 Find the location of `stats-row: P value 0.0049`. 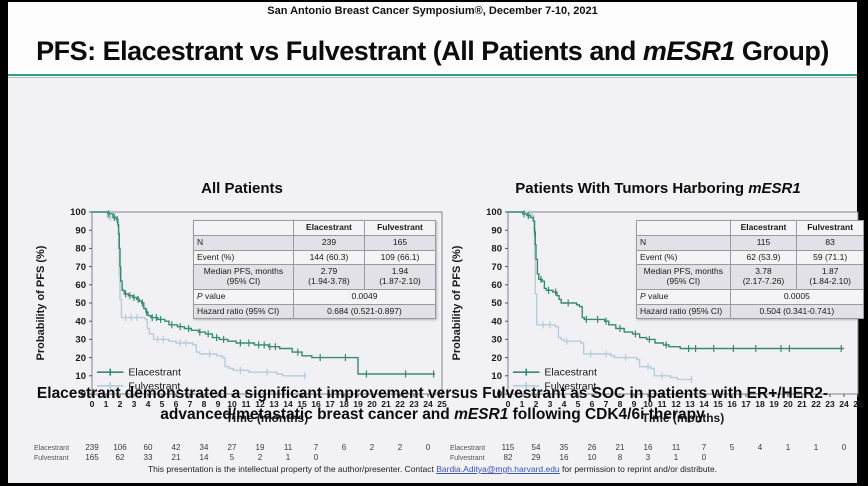

stats-row: P value 0.0049 is located at coordinates (315, 296).